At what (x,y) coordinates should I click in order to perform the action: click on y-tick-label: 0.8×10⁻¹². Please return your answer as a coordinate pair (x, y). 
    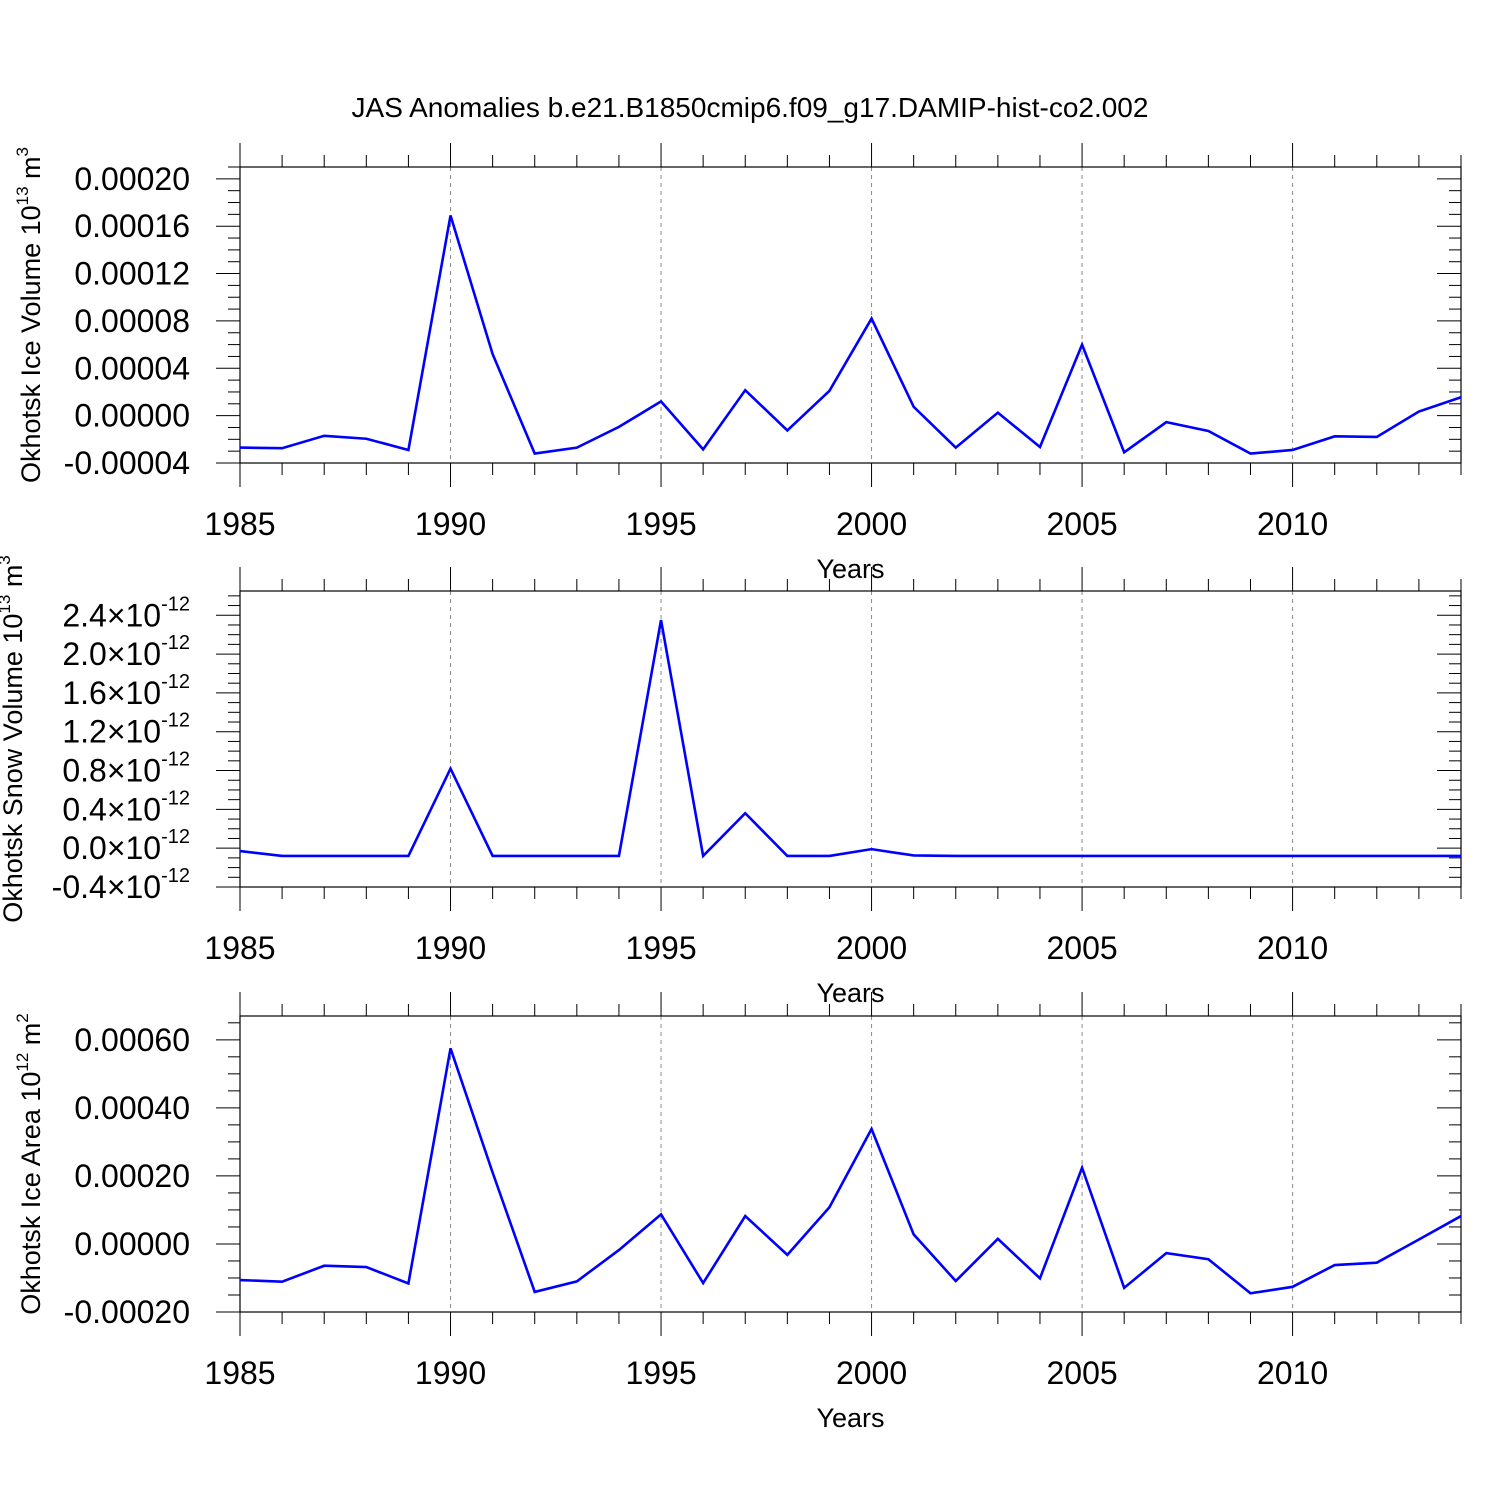
    Looking at the image, I should click on (126, 769).